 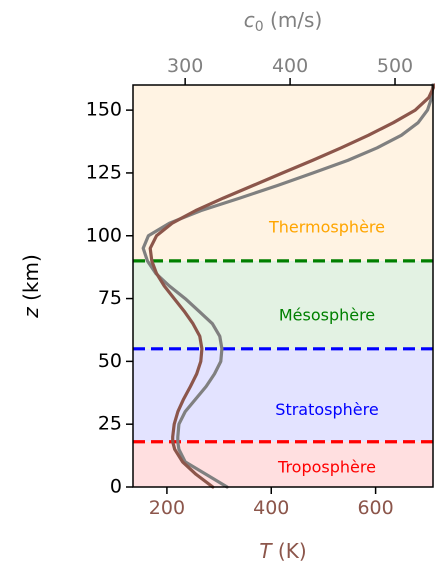 What do you see at coordinates (293, 20) in the screenshot?
I see `top-axis-unit: (m/s)` at bounding box center [293, 20].